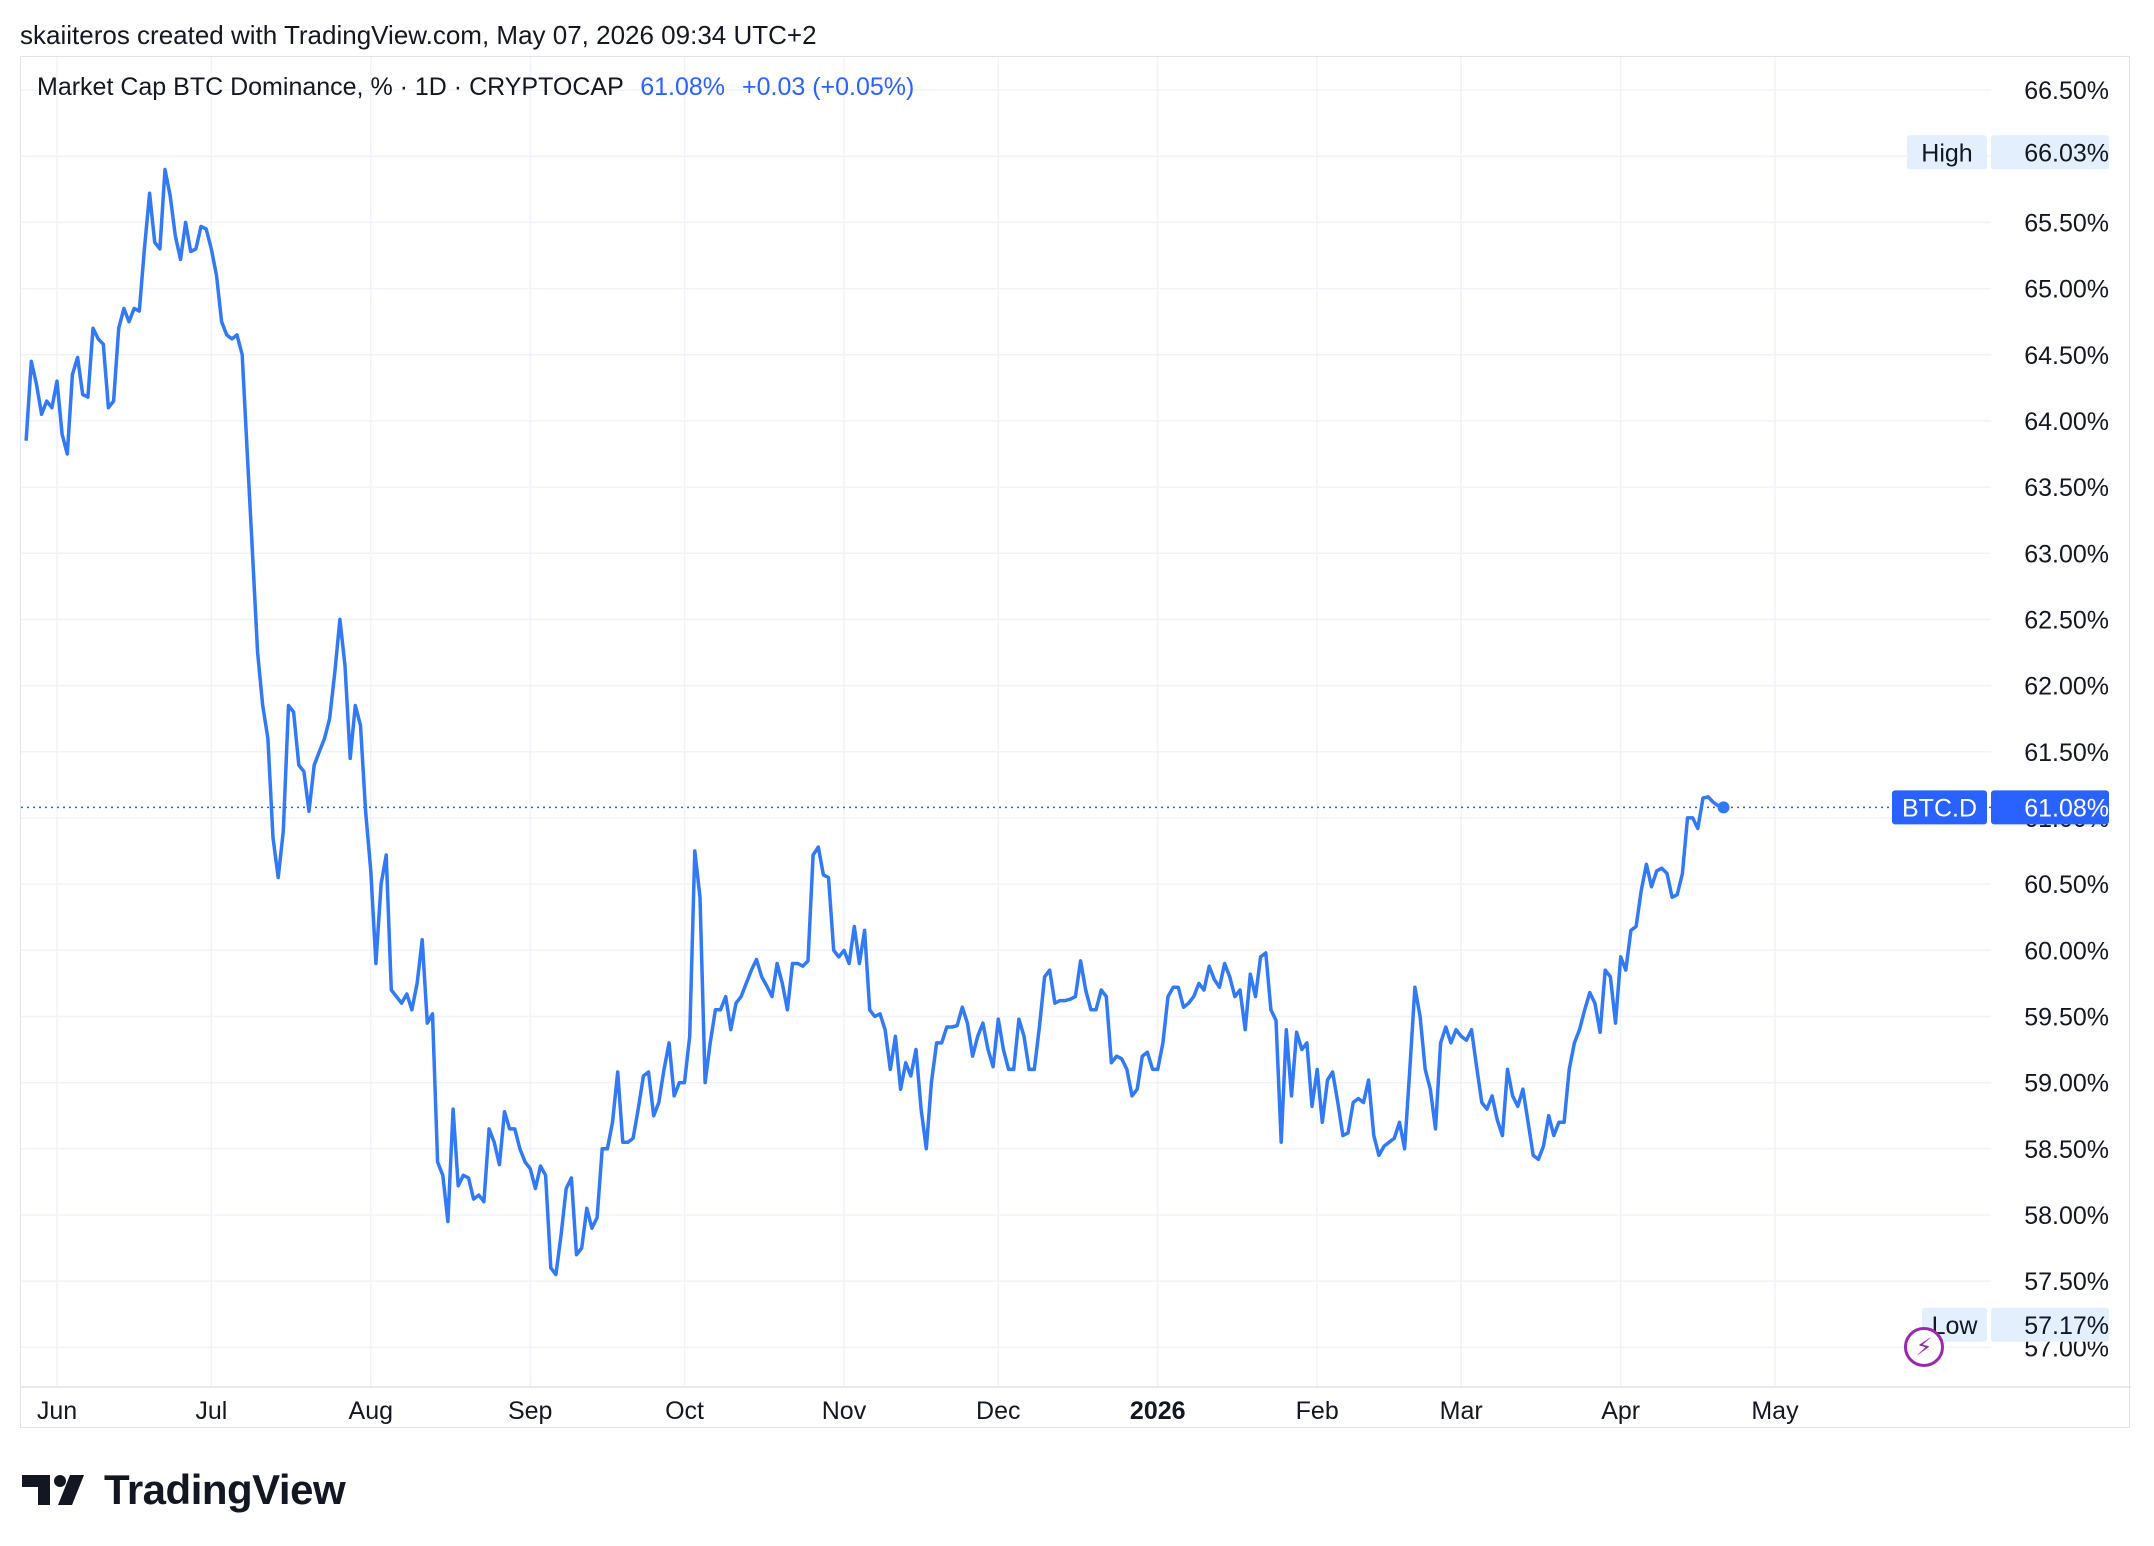 The image size is (2154, 1546). I want to click on x-axis: Jun Jul Aug Sep Oct Nov Dec 2026 Feb Mar Apr May, so click(1076, 1405).